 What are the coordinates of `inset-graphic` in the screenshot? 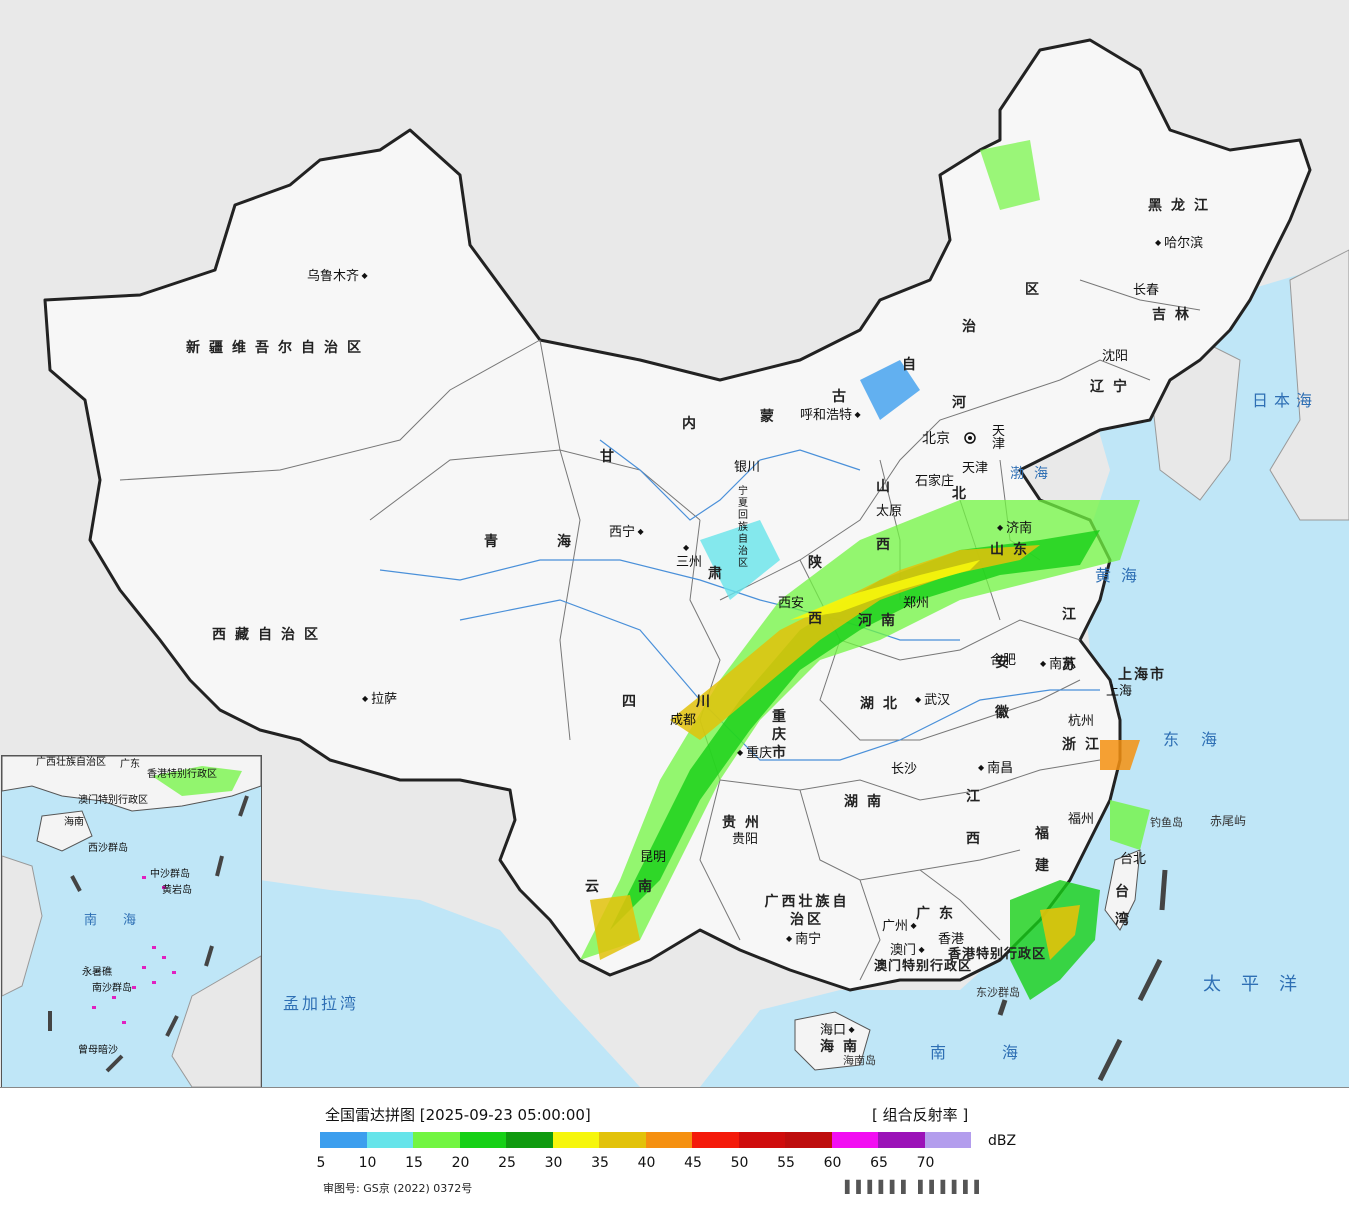 It's located at (131, 921).